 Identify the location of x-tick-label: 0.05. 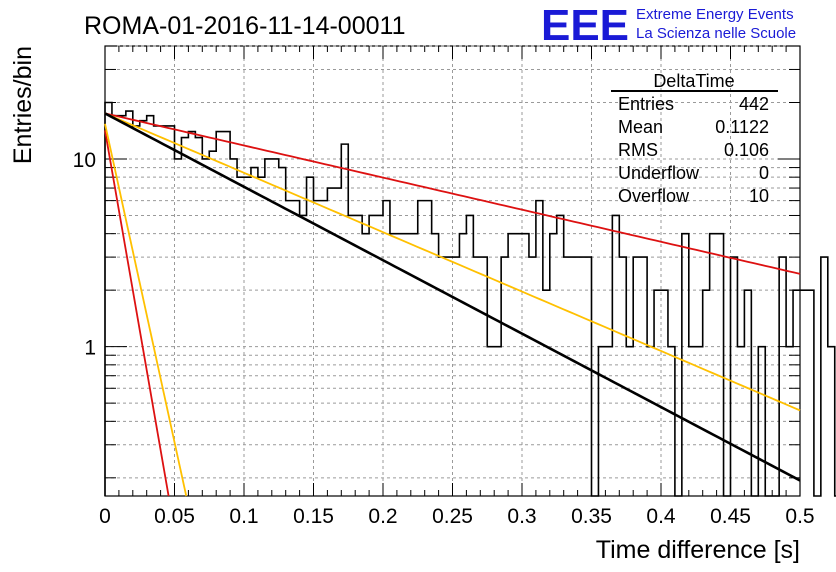
(174, 516).